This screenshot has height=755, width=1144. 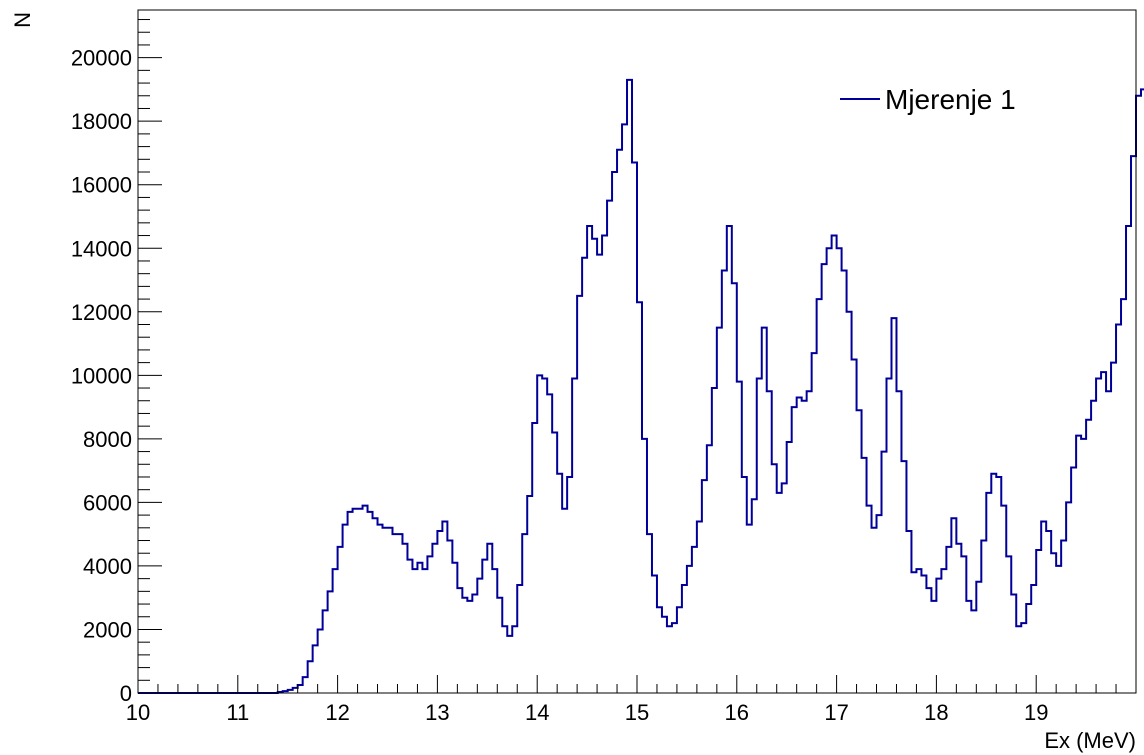 I want to click on x-tick-label: 19, so click(x=1036, y=712).